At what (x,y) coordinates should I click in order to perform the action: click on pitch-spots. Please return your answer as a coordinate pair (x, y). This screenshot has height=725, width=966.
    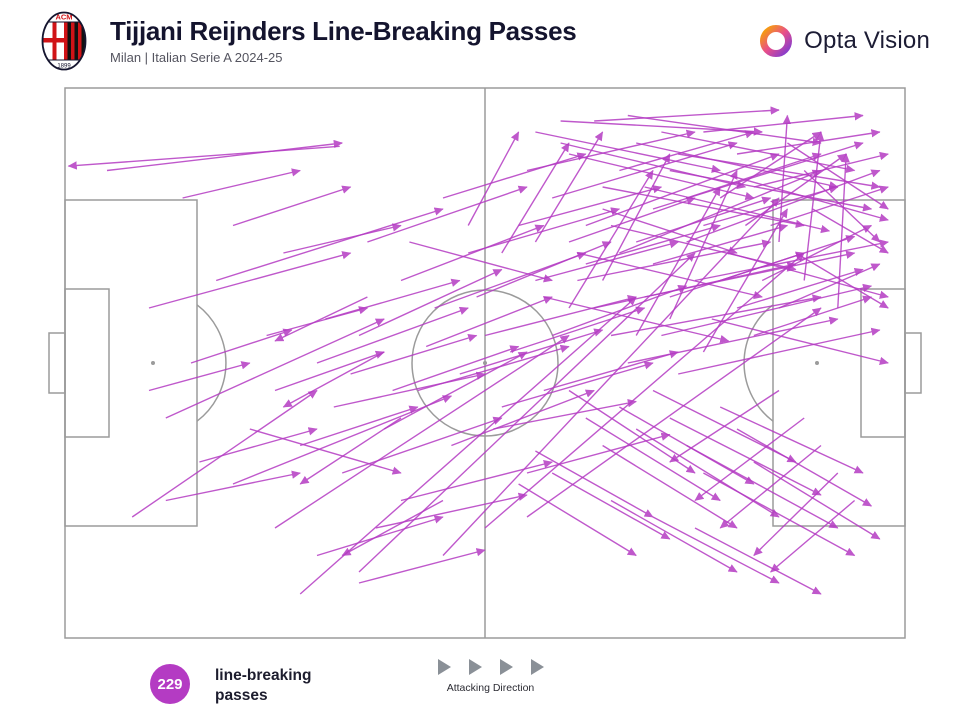
    Looking at the image, I should click on (485, 363).